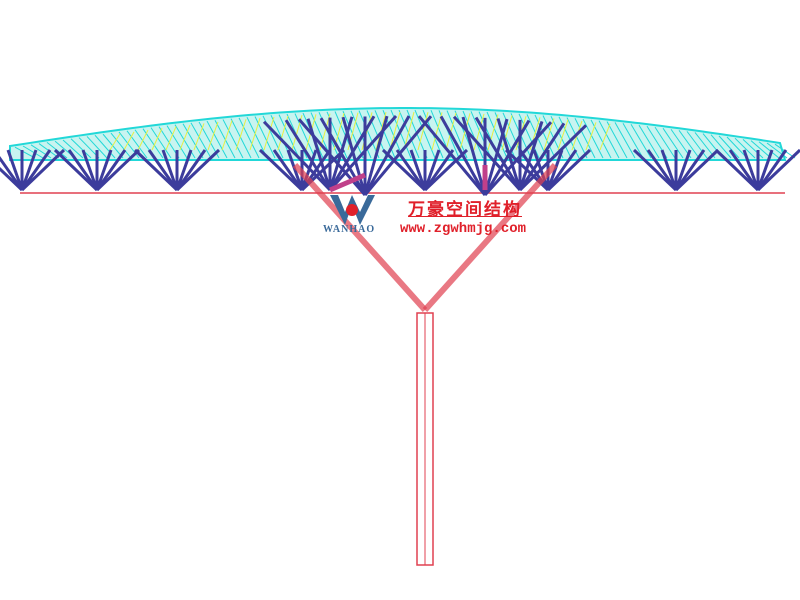 The image size is (800, 600). Describe the element at coordinates (490, 237) in the screenshot. I see `main-branch-right` at that location.